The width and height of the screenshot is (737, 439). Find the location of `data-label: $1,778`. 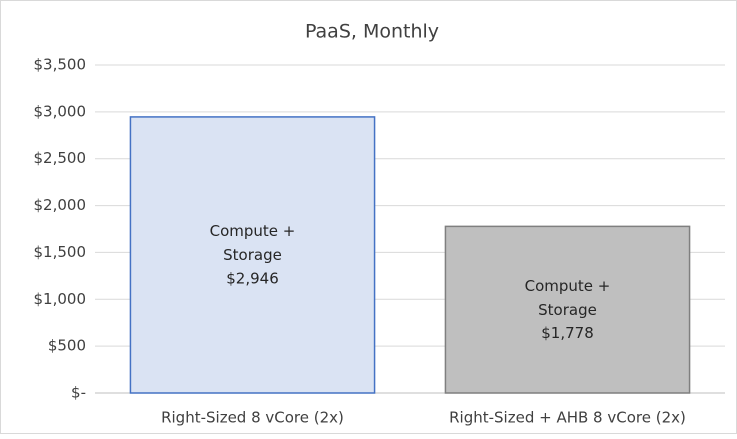

data-label: $1,778 is located at coordinates (567, 333).